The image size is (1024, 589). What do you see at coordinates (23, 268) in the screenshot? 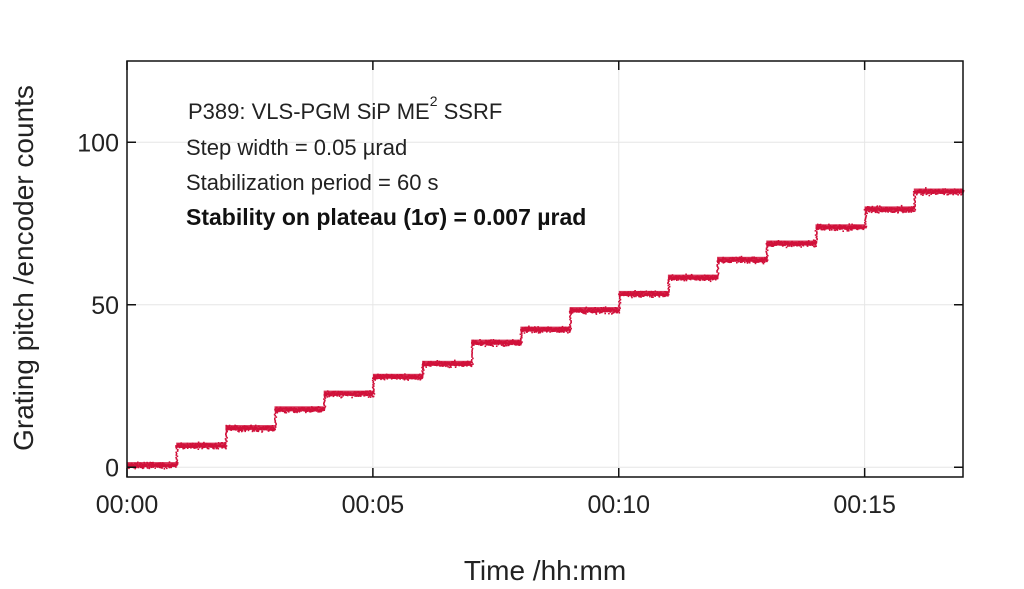
I see `y-axis-title: Grating pitch /encoder counts` at bounding box center [23, 268].